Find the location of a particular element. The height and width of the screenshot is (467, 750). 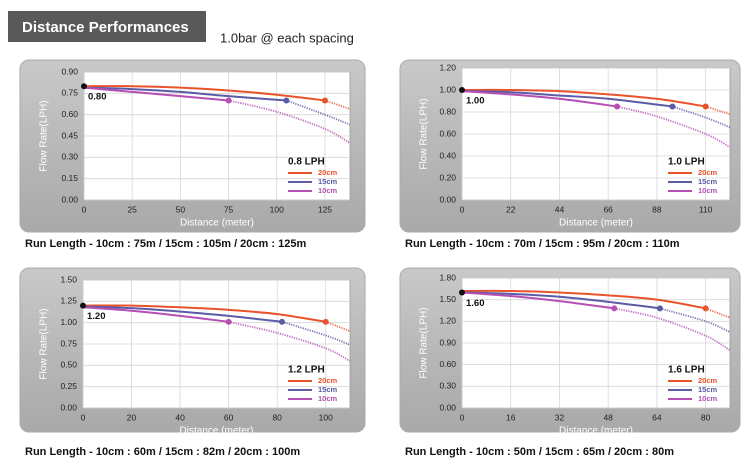

y-tick-label: 0.45 is located at coordinates (69, 135).